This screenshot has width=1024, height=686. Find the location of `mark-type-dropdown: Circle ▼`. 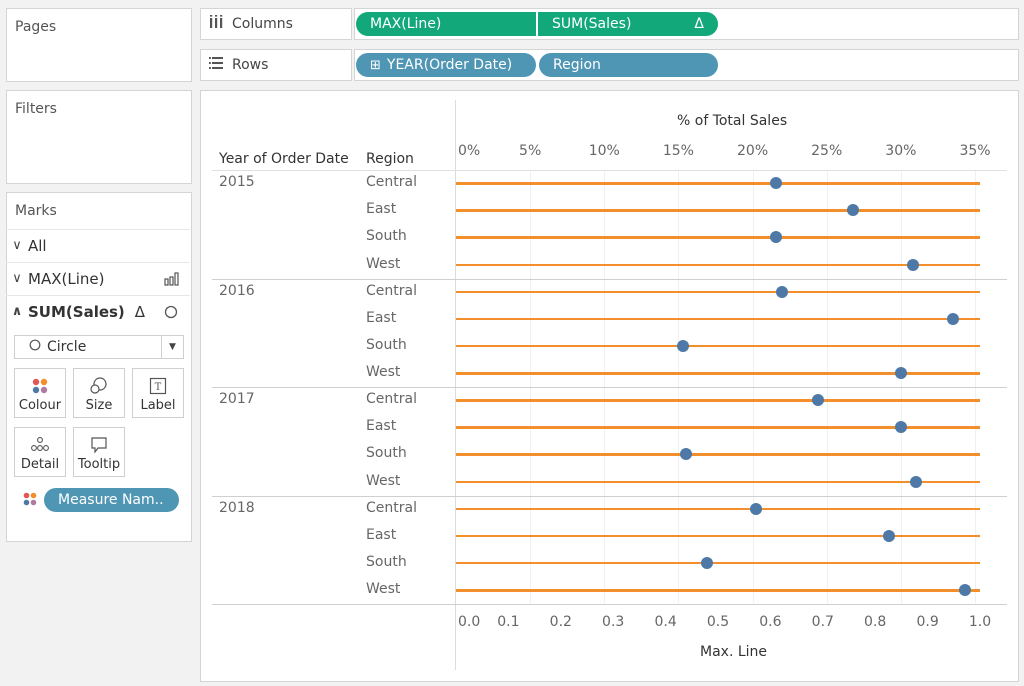

mark-type-dropdown: Circle ▼ is located at coordinates (99, 347).